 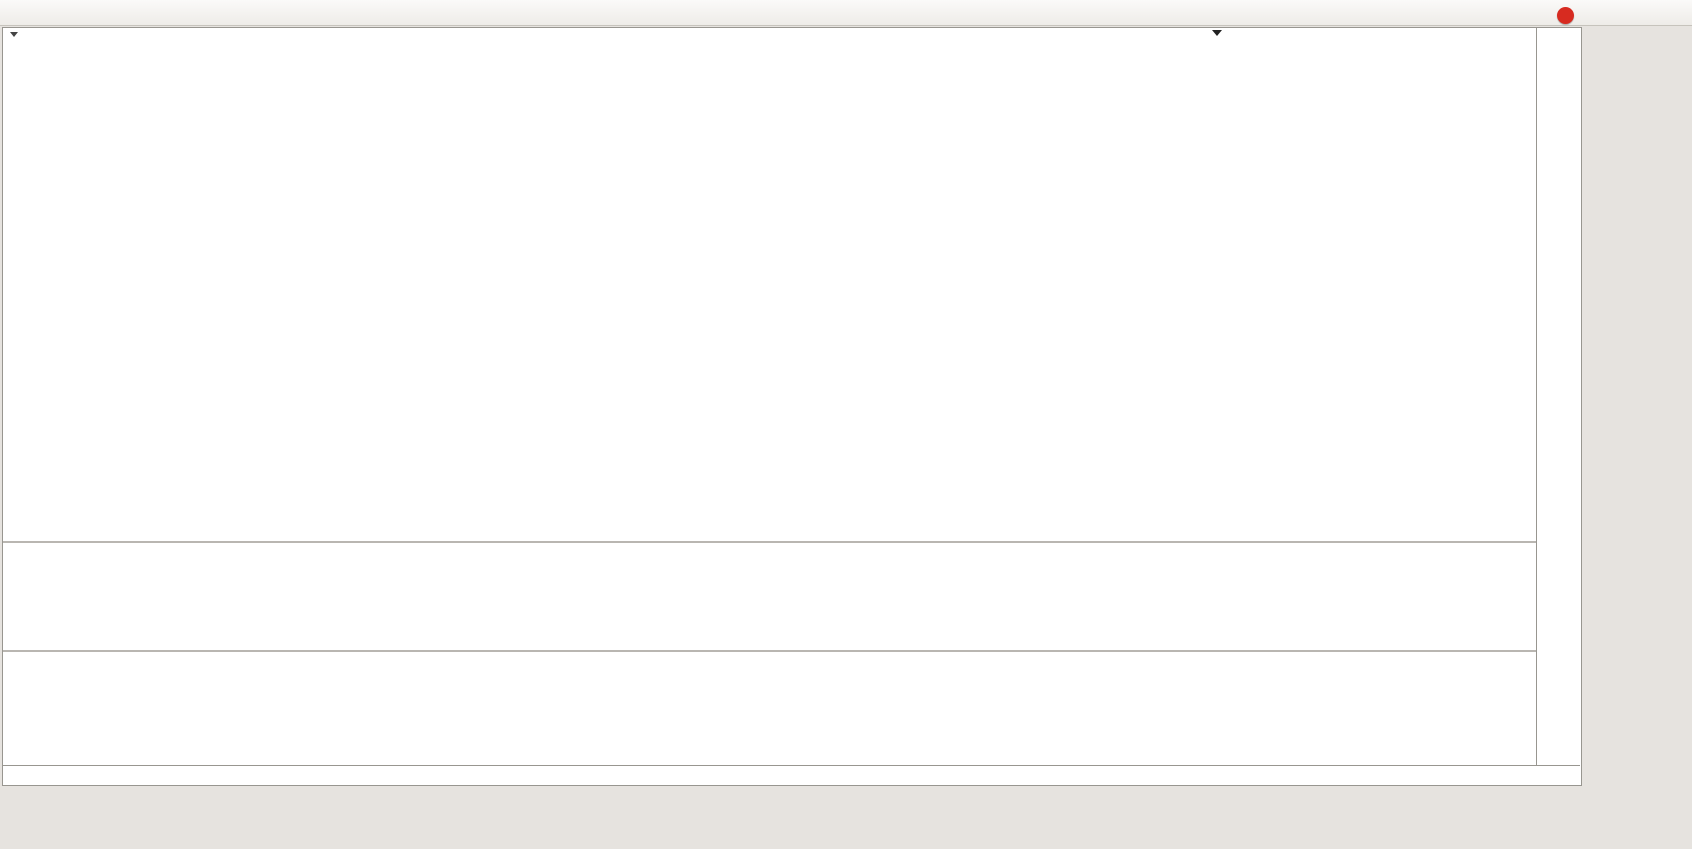 What do you see at coordinates (846, 13) in the screenshot?
I see `main-toolbar` at bounding box center [846, 13].